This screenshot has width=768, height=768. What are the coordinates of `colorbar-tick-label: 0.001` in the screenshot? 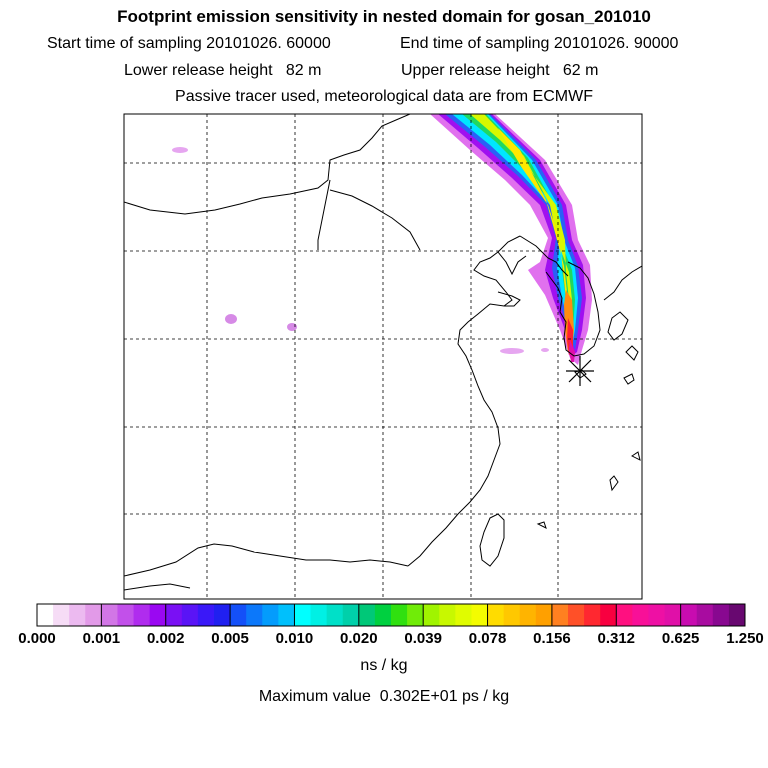 It's located at (101, 638).